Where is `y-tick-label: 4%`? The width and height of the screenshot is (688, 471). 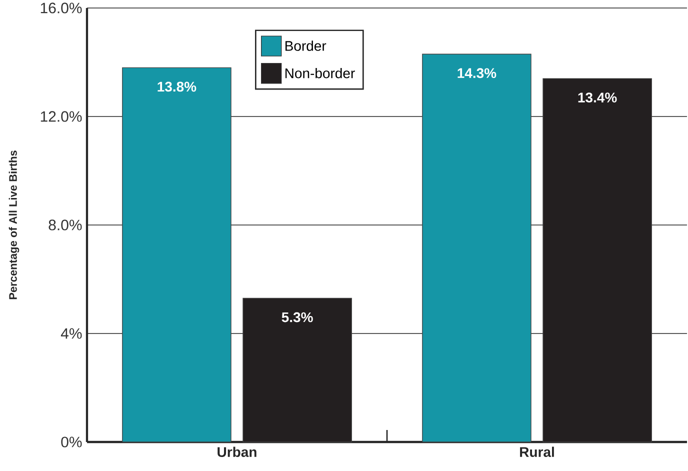
y-tick-label: 4% is located at coordinates (71, 333).